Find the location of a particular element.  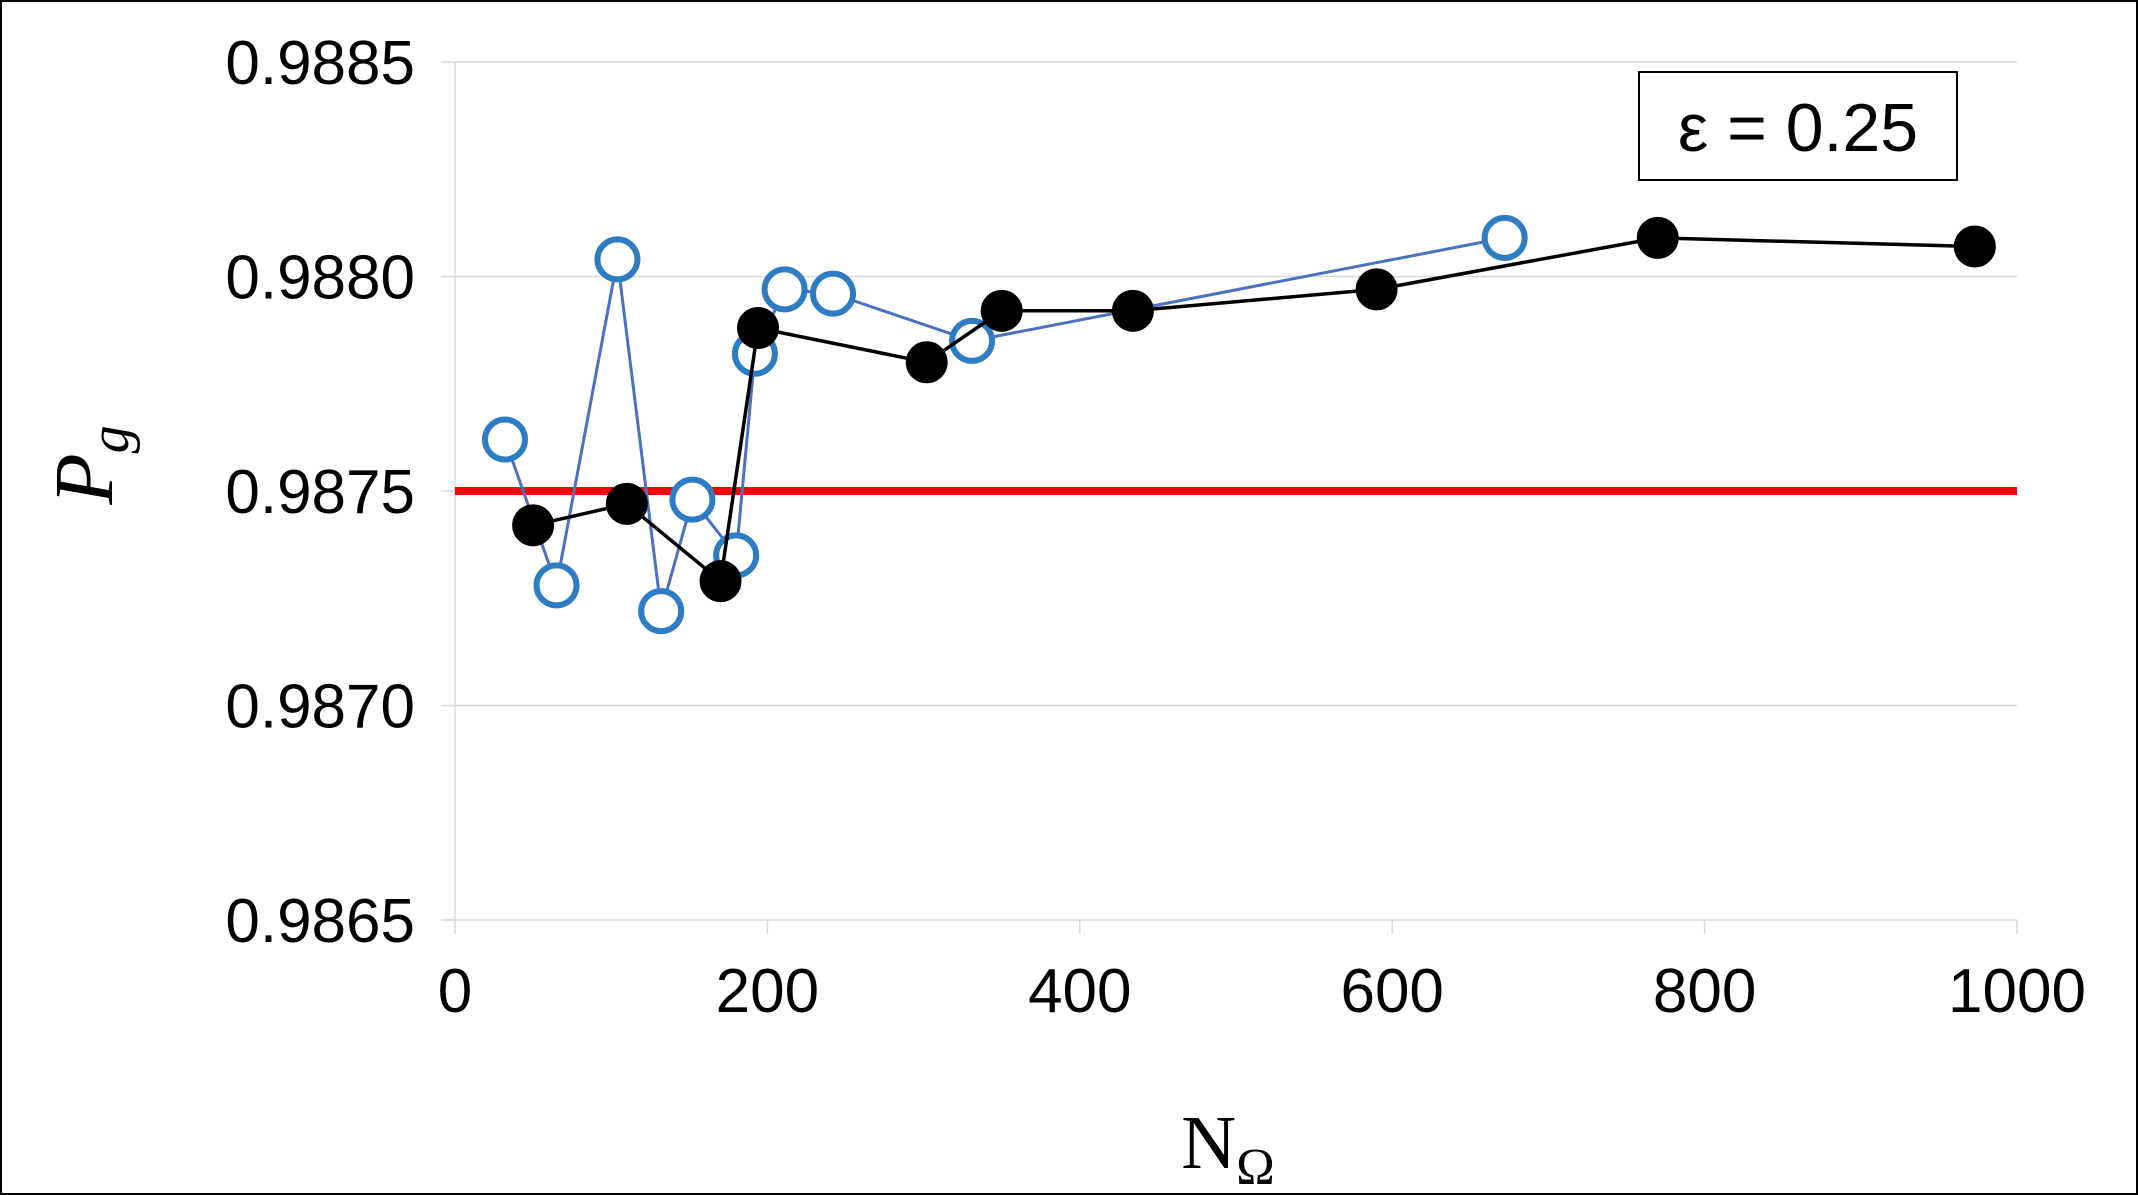

x-tick-label: 0 is located at coordinates (455, 991).